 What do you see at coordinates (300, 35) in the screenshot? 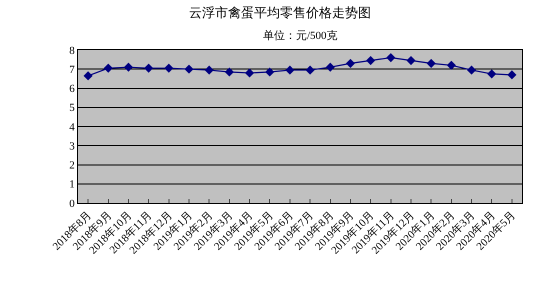
I see `chart-subtitle: 单位：元/500克` at bounding box center [300, 35].